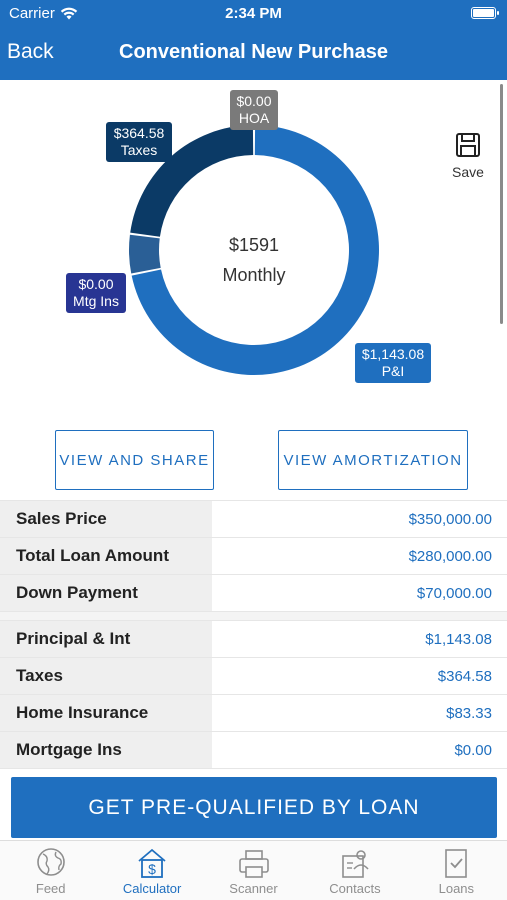  I want to click on globe-icon, so click(50, 862).